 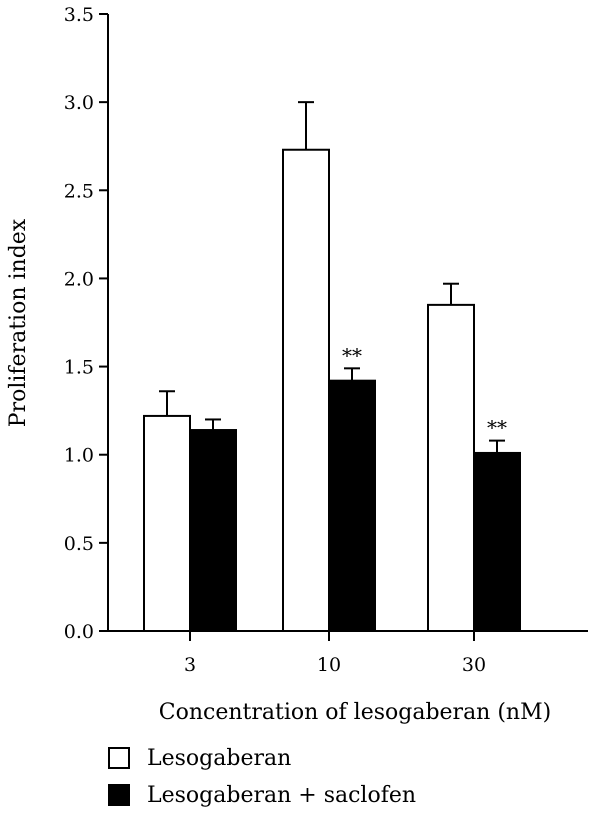 I want to click on legend-label: Lesogaberan, so click(x=219, y=758).